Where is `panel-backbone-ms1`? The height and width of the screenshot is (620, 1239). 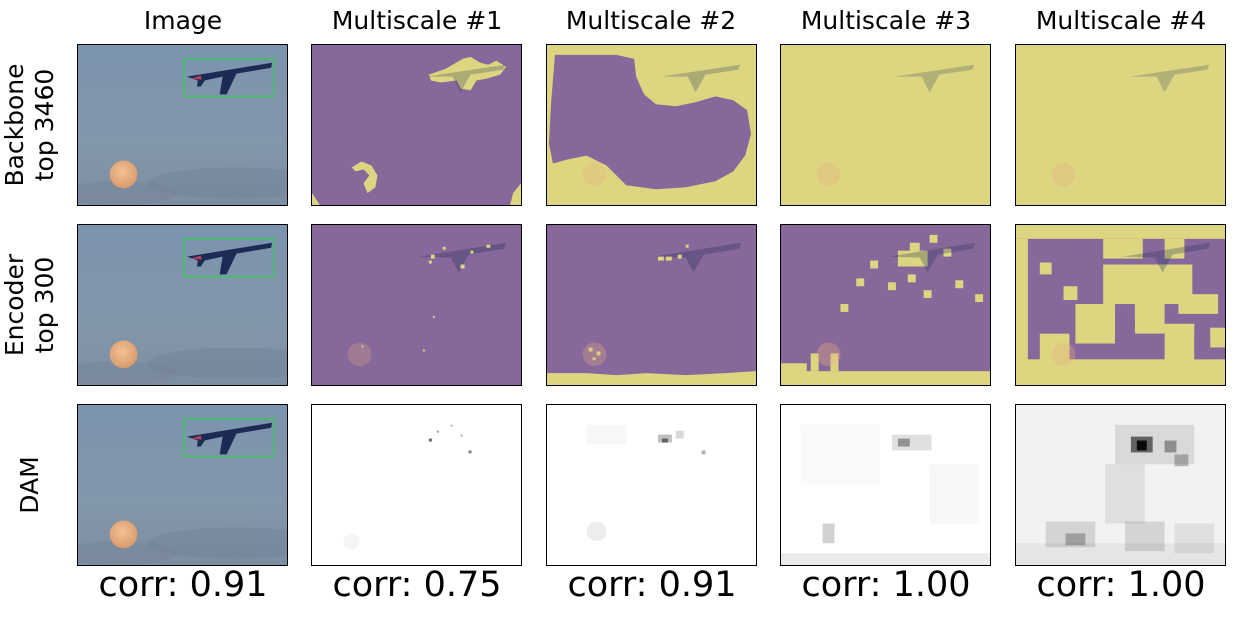
panel-backbone-ms1 is located at coordinates (416, 125).